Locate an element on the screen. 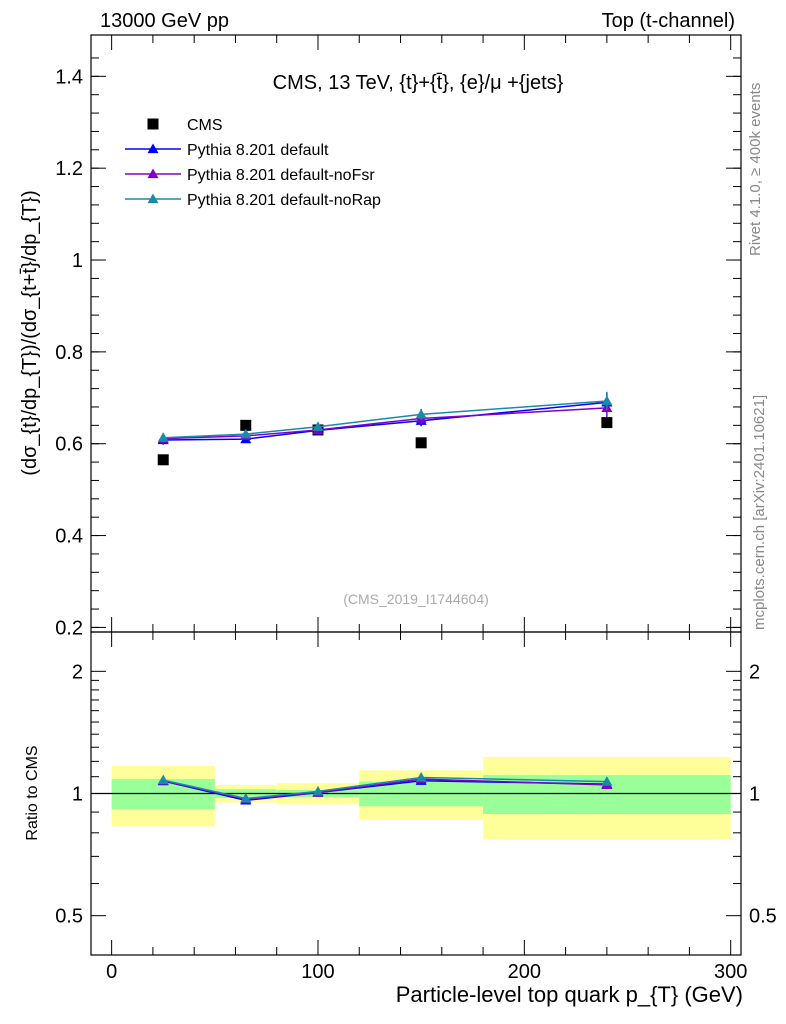  x-tick-label: 0 is located at coordinates (111, 972).